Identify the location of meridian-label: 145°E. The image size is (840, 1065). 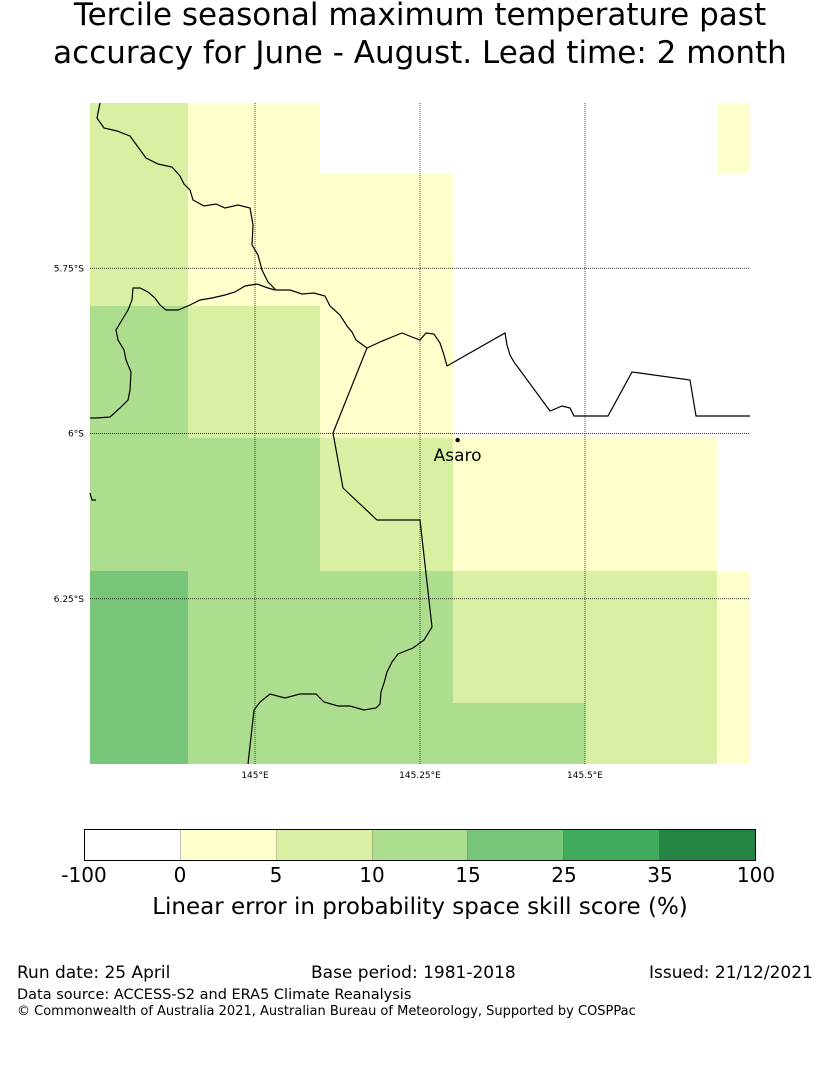
(255, 776).